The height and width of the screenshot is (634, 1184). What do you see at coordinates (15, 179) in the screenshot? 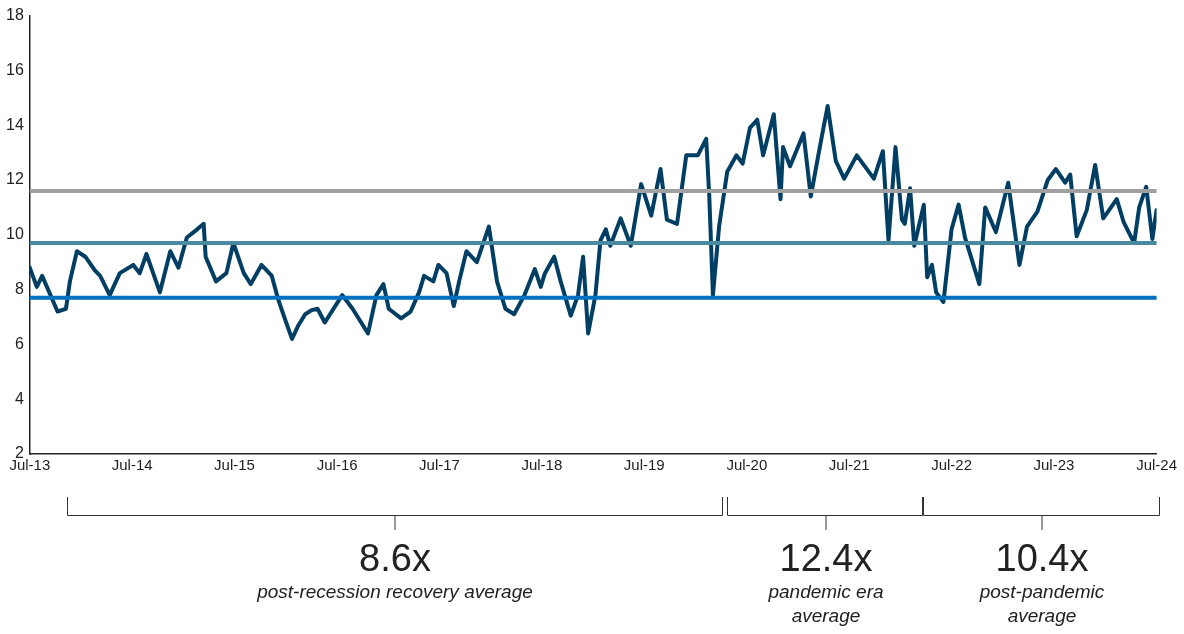
I see `y-tick-label: 12` at bounding box center [15, 179].